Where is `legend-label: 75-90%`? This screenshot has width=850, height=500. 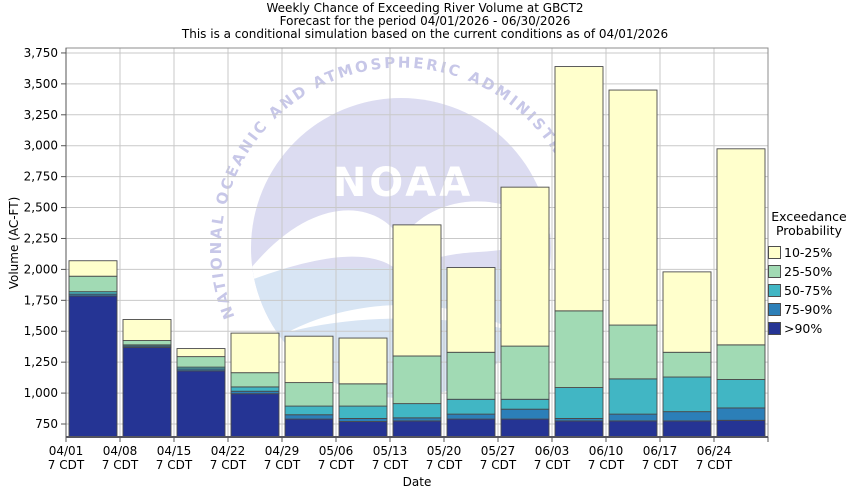
legend-label: 75-90% is located at coordinates (808, 309).